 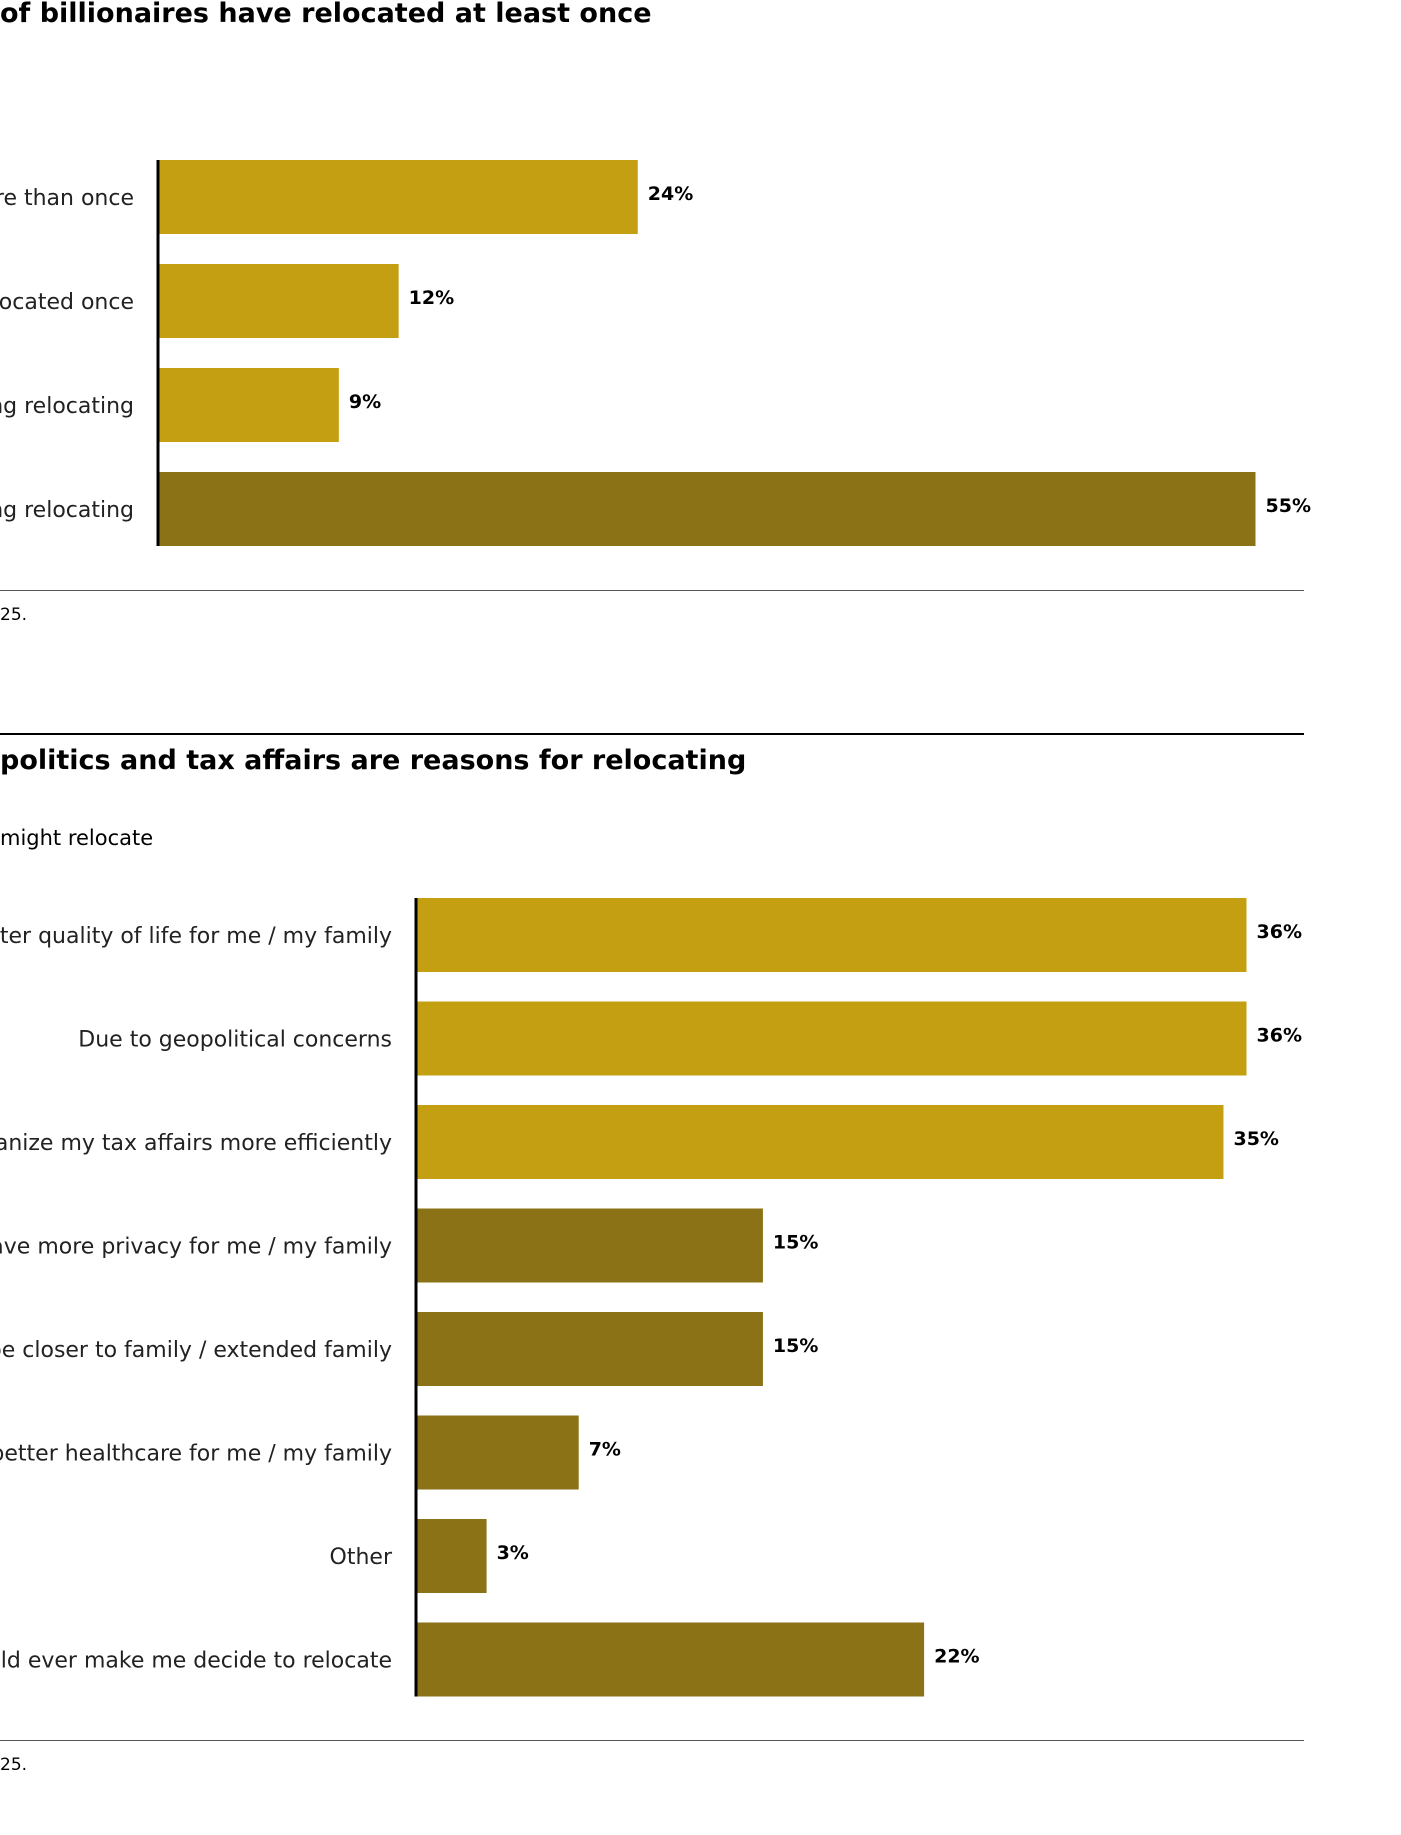 What do you see at coordinates (365, 402) in the screenshot?
I see `chart-1-value-label-2: 9%` at bounding box center [365, 402].